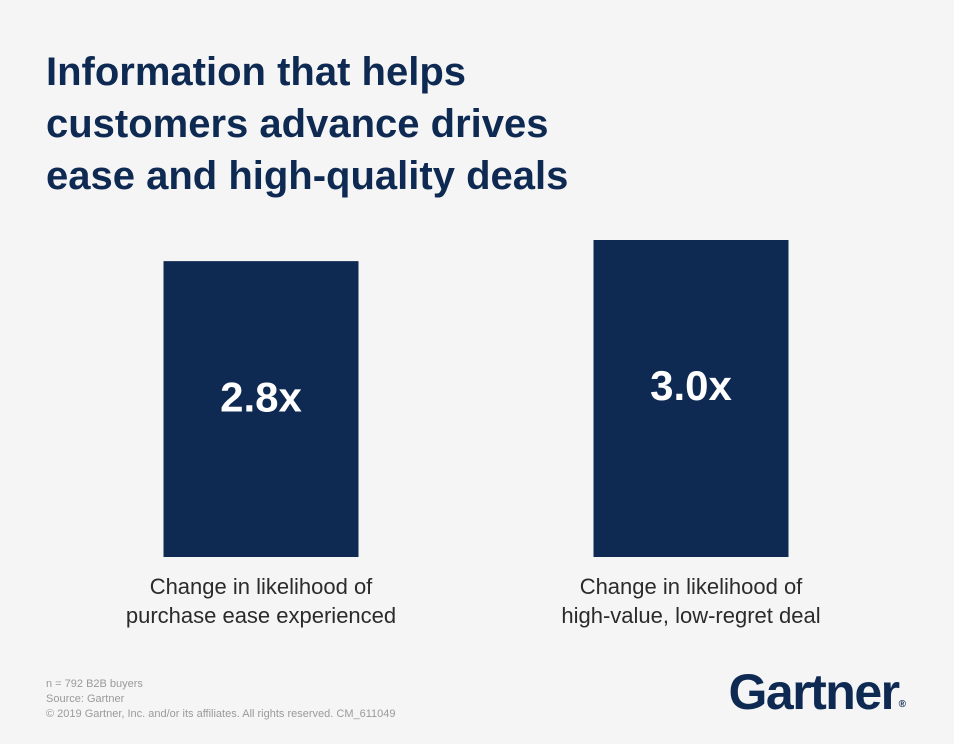  I want to click on registered-mark: ®, so click(902, 704).